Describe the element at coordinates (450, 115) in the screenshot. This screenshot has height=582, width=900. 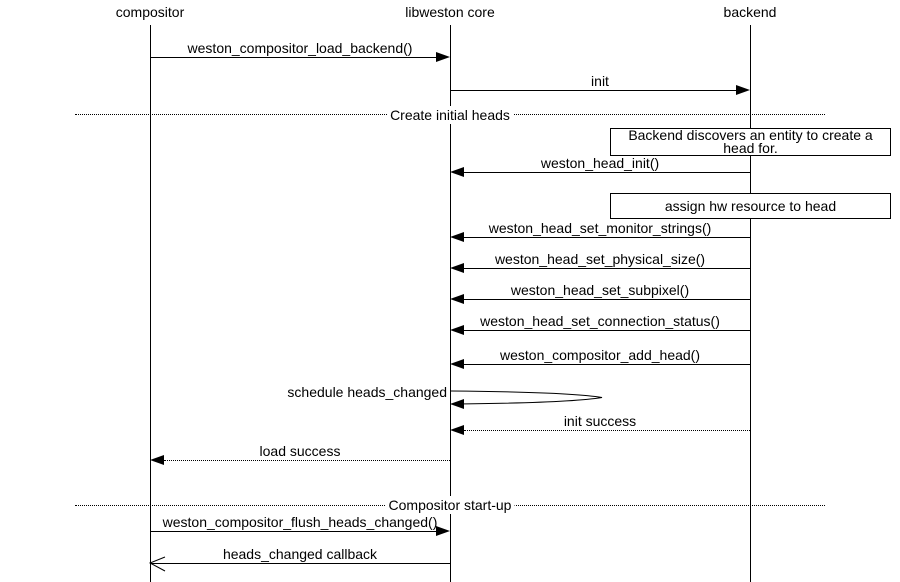
I see `divider-label: Create initial heads` at that location.